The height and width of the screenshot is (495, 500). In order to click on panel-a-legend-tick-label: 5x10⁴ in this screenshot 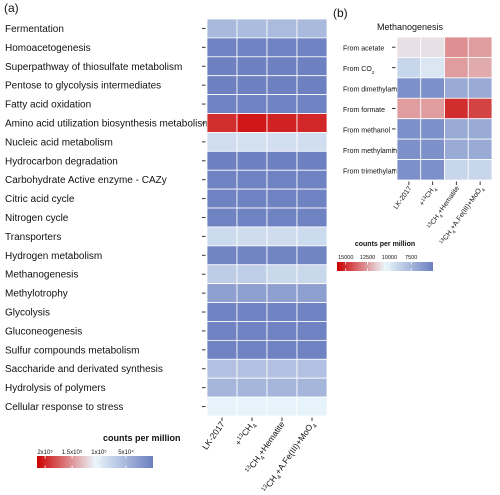, I will do `click(126, 452)`.